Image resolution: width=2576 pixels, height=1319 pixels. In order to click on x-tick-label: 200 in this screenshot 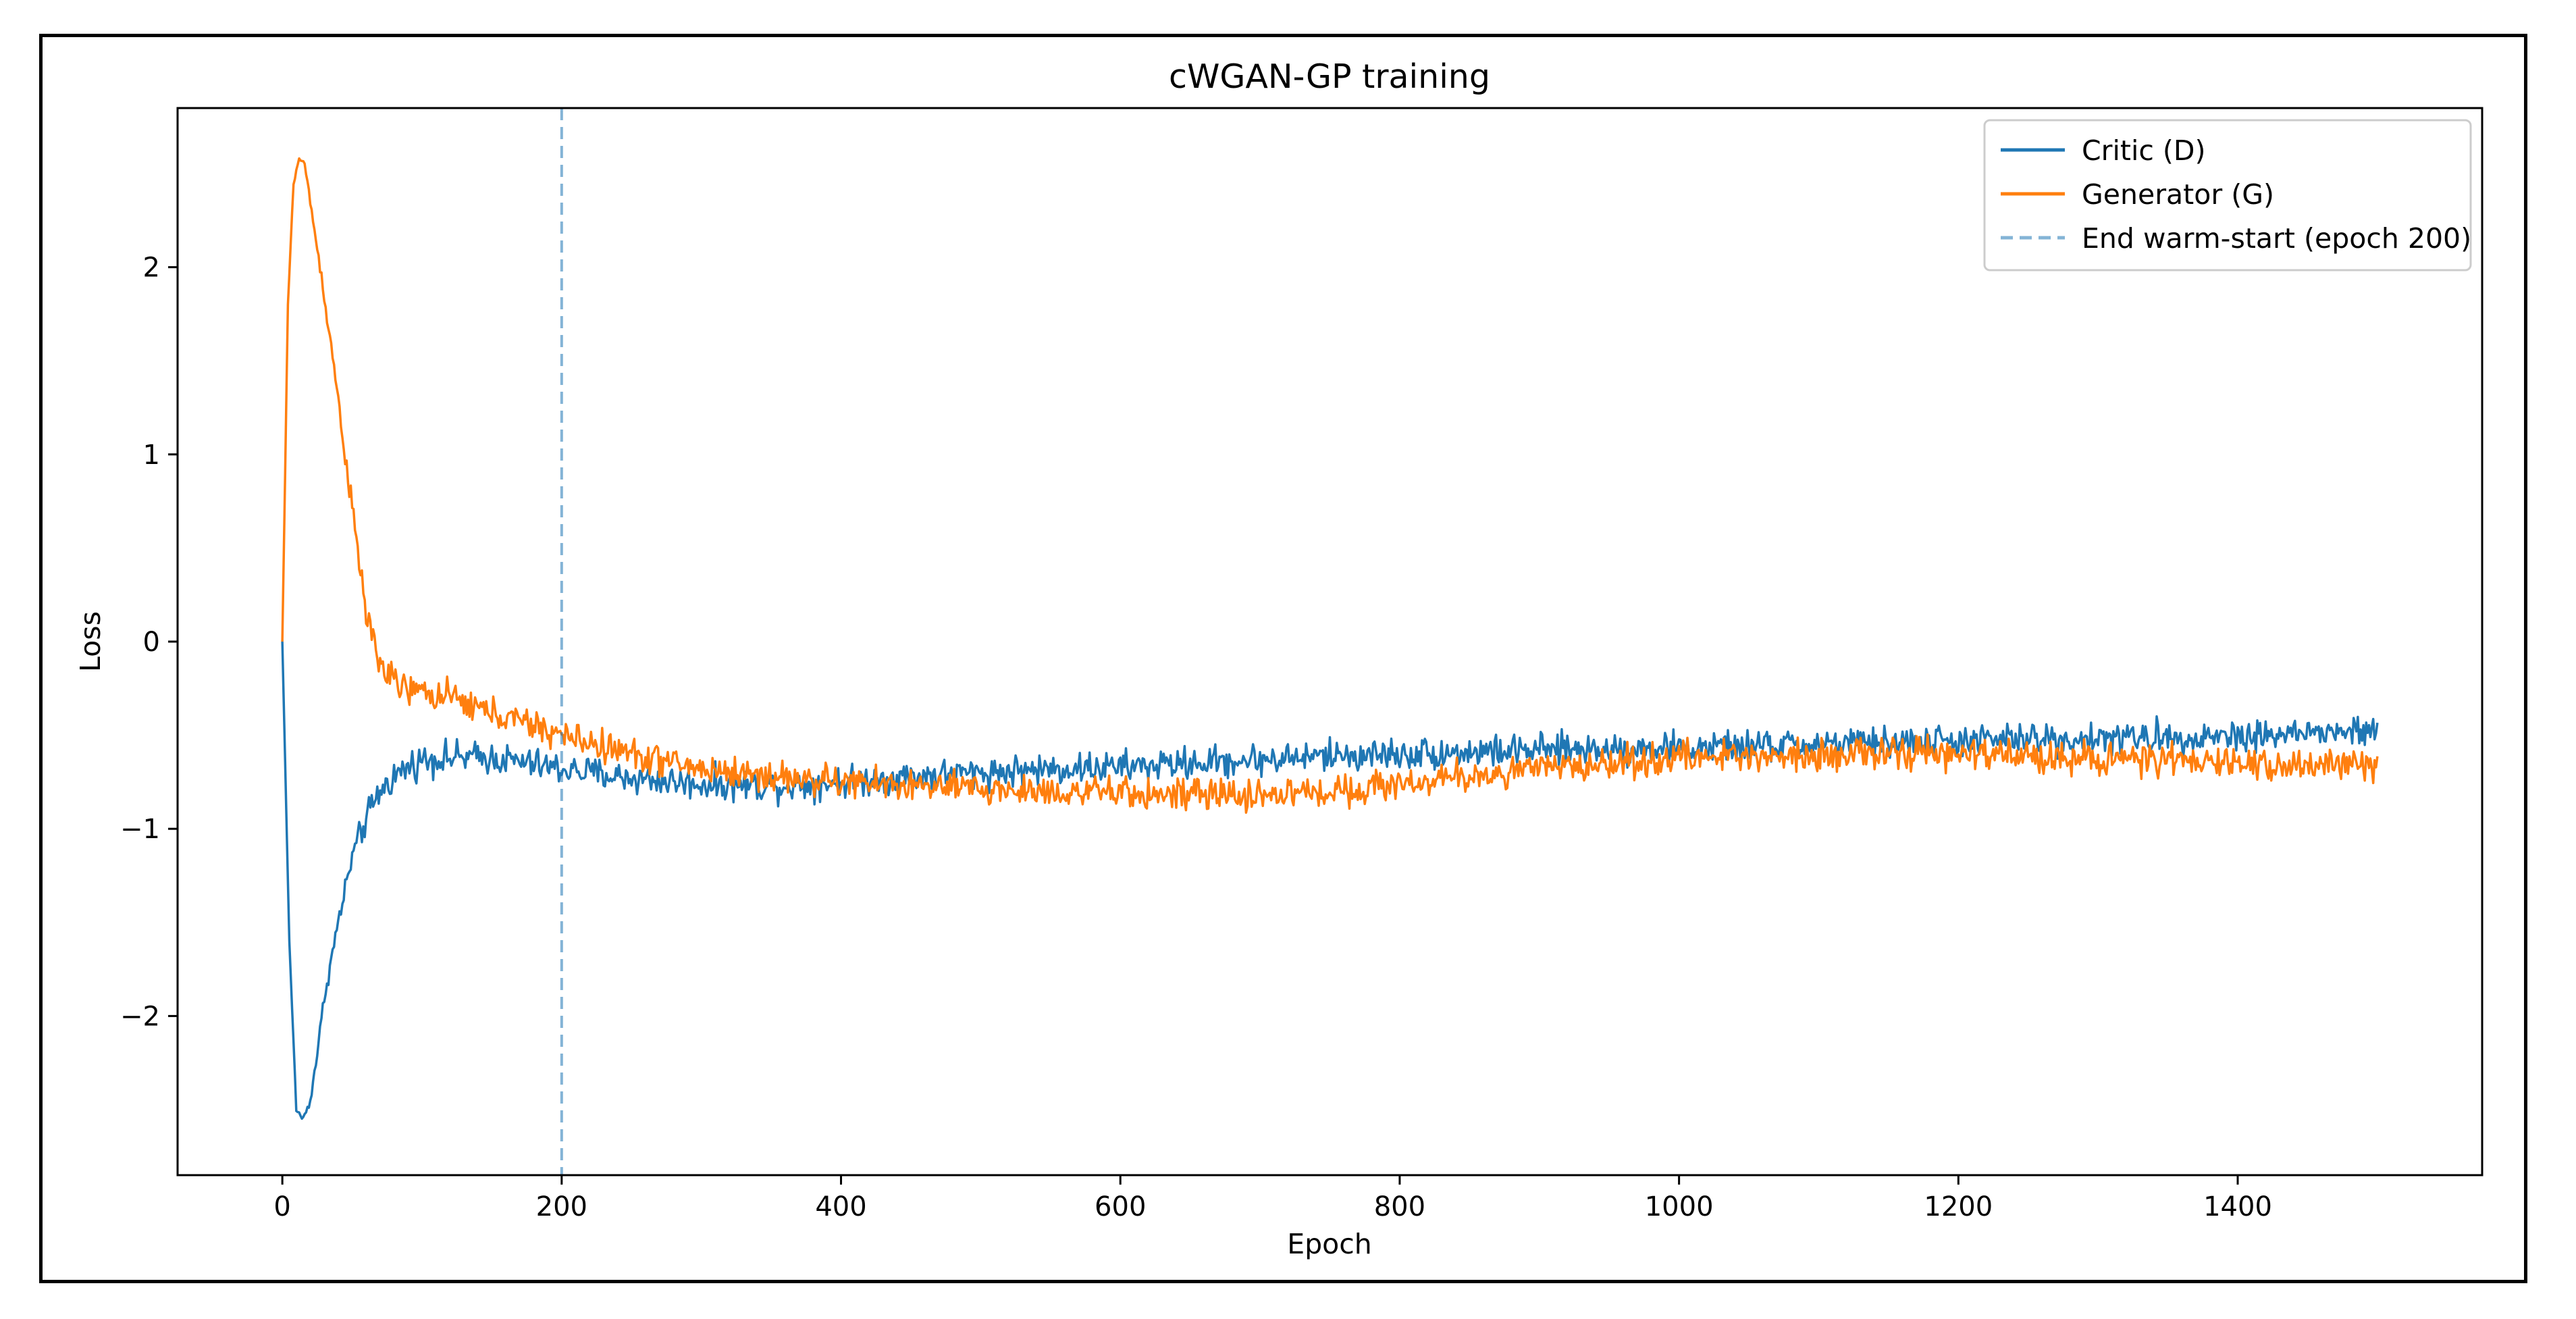, I will do `click(561, 1206)`.